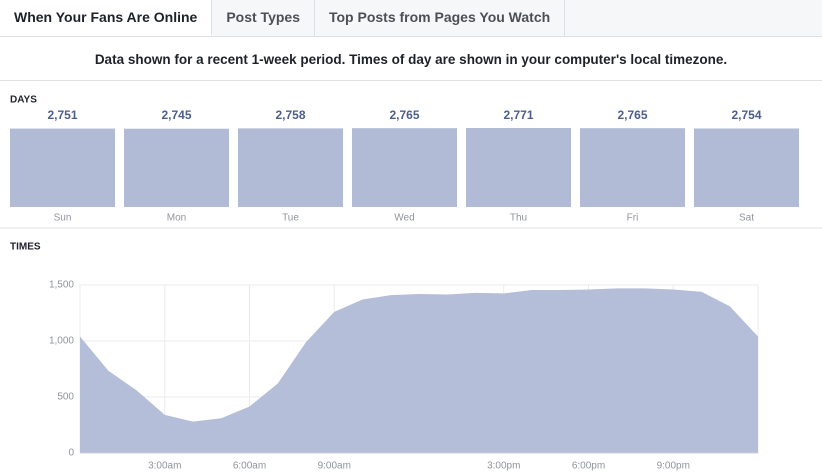  Describe the element at coordinates (334, 466) in the screenshot. I see `x-tick-label: 9:00am` at that location.